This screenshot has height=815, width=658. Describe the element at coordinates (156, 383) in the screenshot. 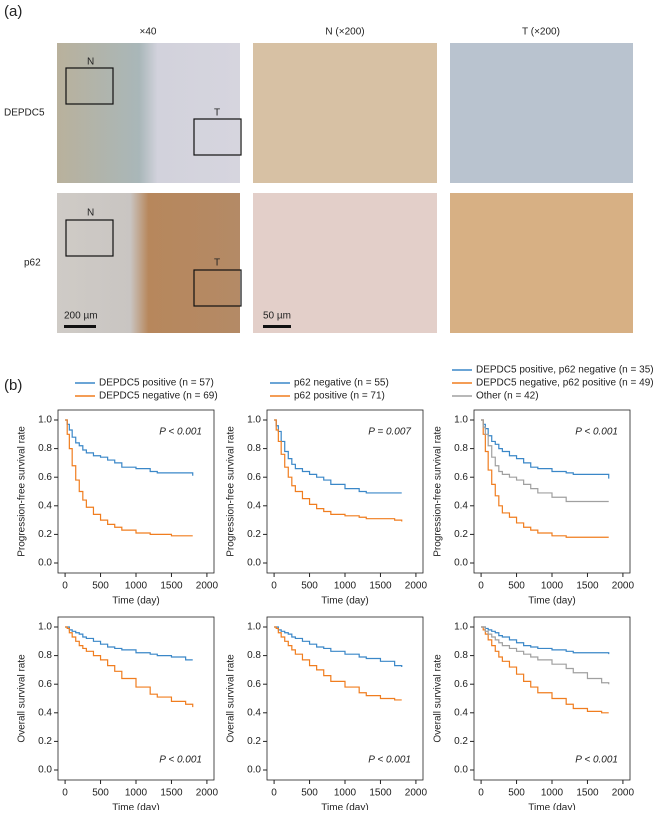

I see `legend-label: DEPDC5 positive (n = 57)` at that location.